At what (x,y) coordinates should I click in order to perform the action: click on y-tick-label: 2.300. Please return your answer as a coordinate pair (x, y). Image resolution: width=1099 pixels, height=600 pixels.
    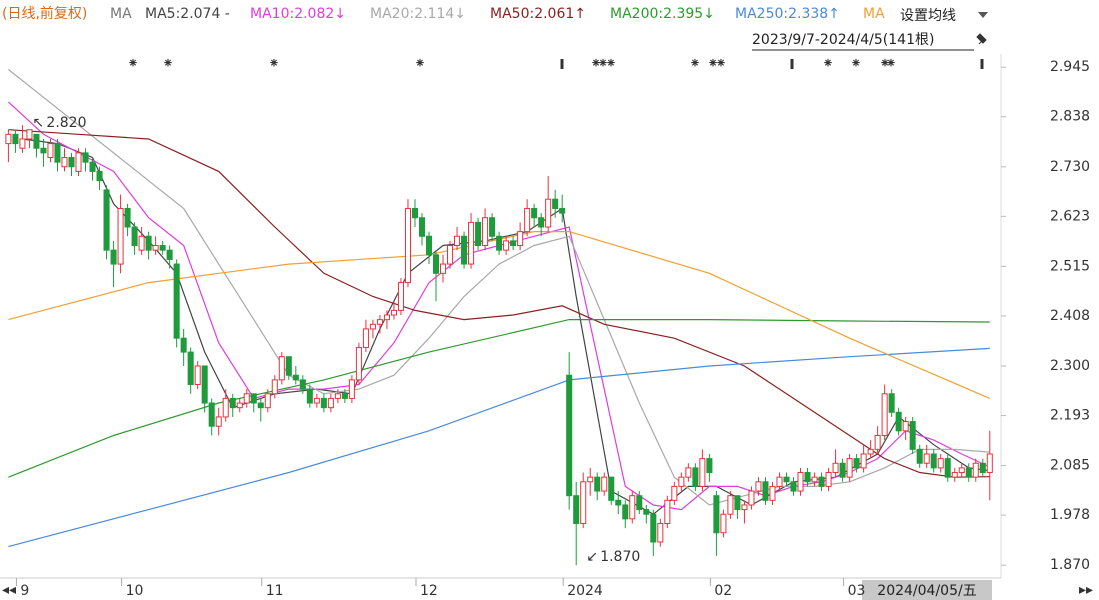
    Looking at the image, I should click on (1070, 366).